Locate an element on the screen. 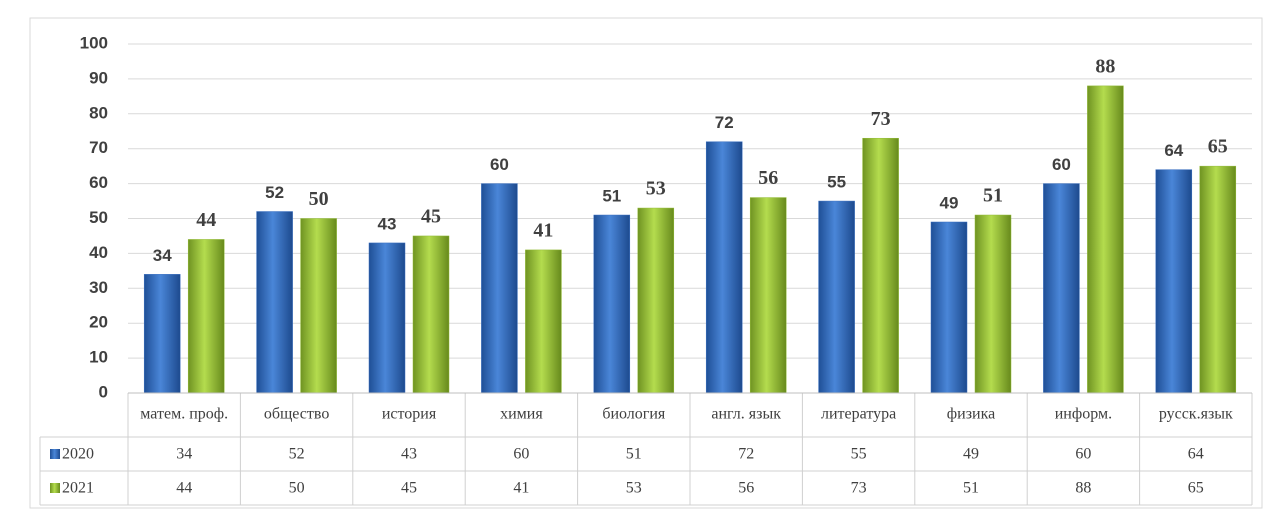 The height and width of the screenshot is (516, 1276). x-tick-label: литература is located at coordinates (858, 414).